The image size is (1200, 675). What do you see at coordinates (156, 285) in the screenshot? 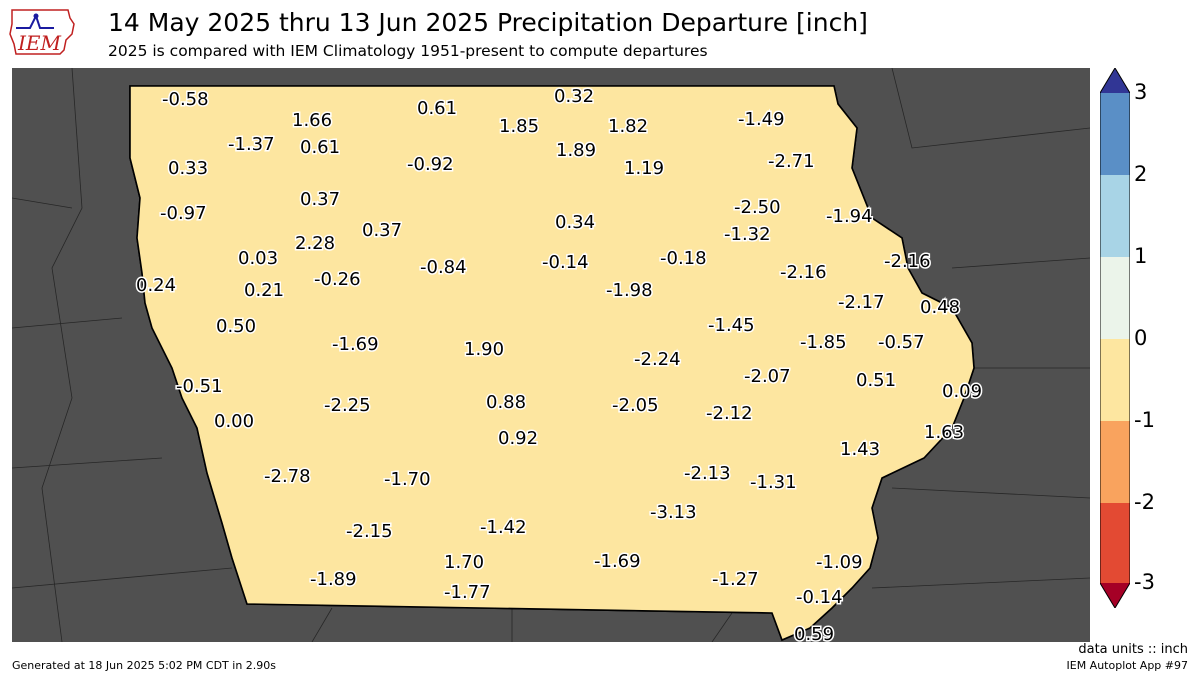
I see `station-value: 0.24` at bounding box center [156, 285].